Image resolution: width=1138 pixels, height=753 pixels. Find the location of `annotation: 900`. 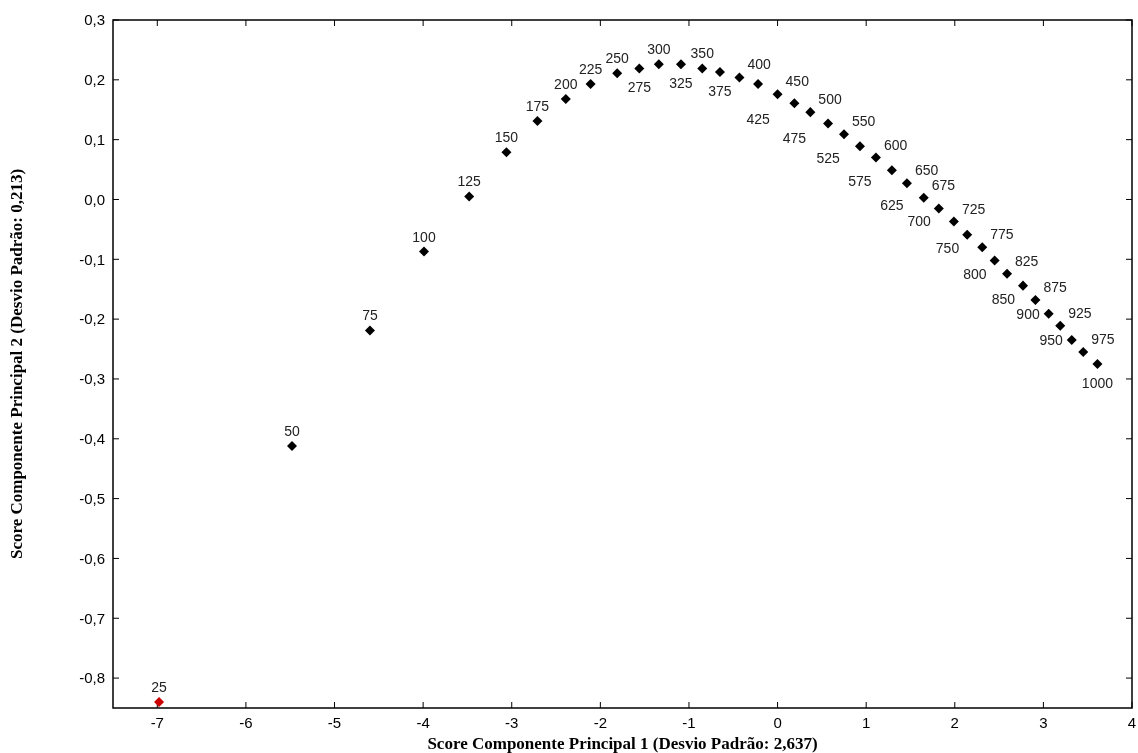

annotation: 900 is located at coordinates (1028, 313).